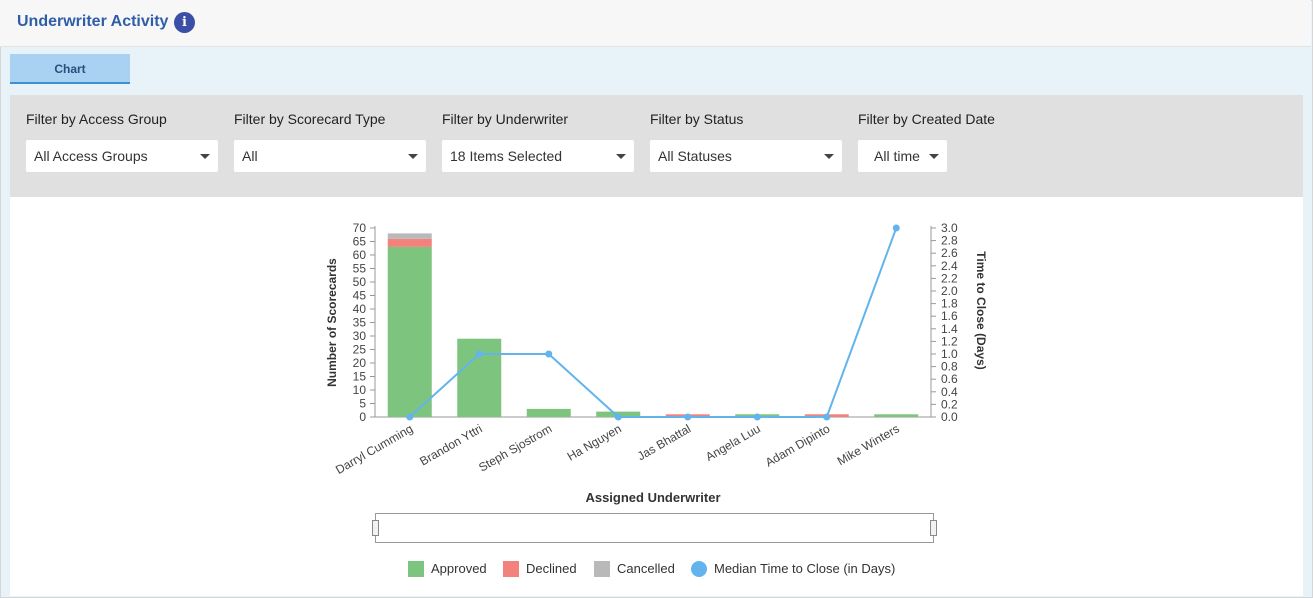 The width and height of the screenshot is (1313, 598). What do you see at coordinates (511, 568) in the screenshot?
I see `legend-swatch-declined` at bounding box center [511, 568].